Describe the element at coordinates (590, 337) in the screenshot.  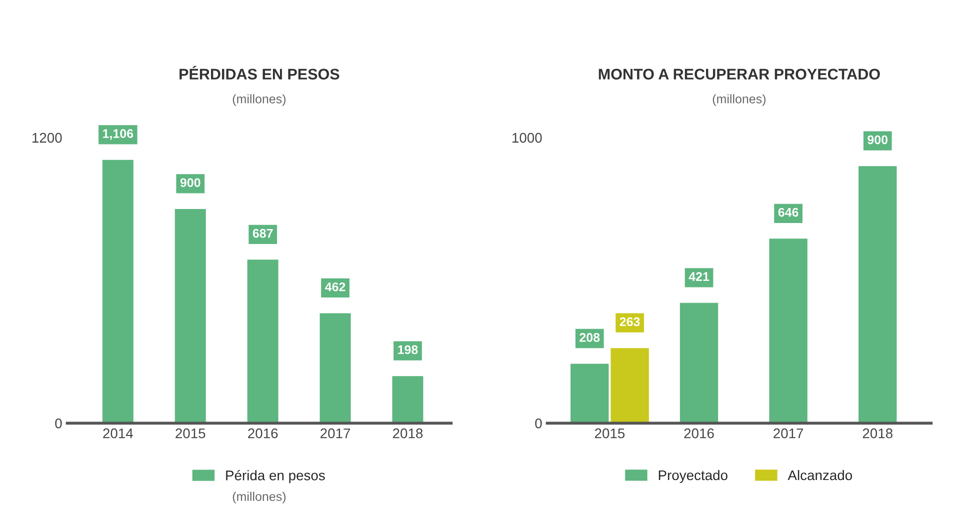
I see `data-label: 208` at that location.